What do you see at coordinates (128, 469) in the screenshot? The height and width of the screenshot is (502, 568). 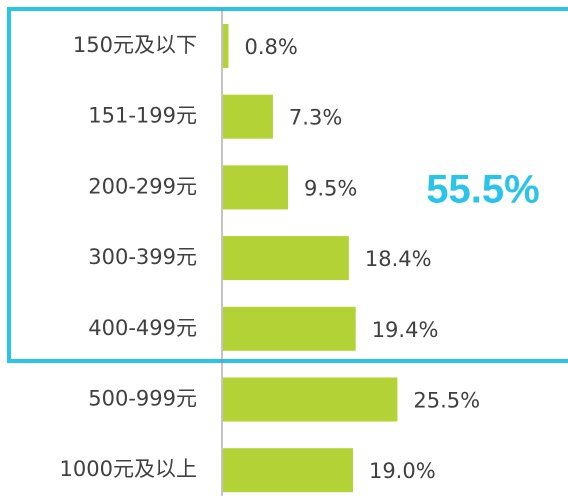 I see `category-label: 1000元及以上` at bounding box center [128, 469].